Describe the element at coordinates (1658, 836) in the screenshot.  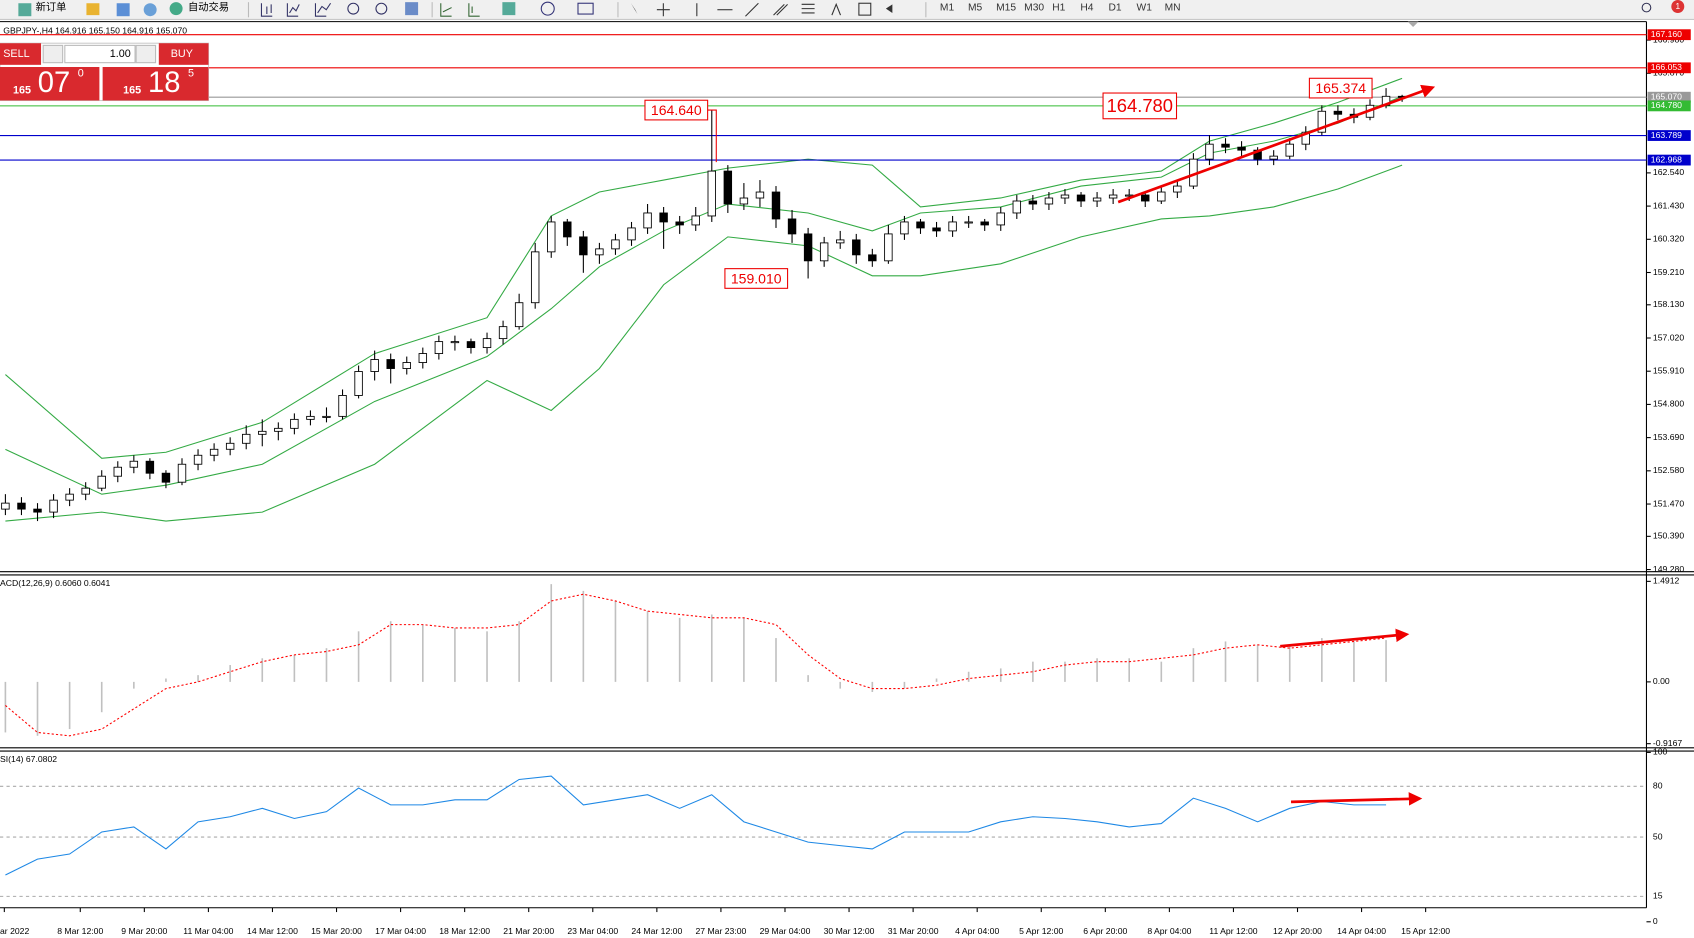
I see `y-tick-label: 50` at that location.